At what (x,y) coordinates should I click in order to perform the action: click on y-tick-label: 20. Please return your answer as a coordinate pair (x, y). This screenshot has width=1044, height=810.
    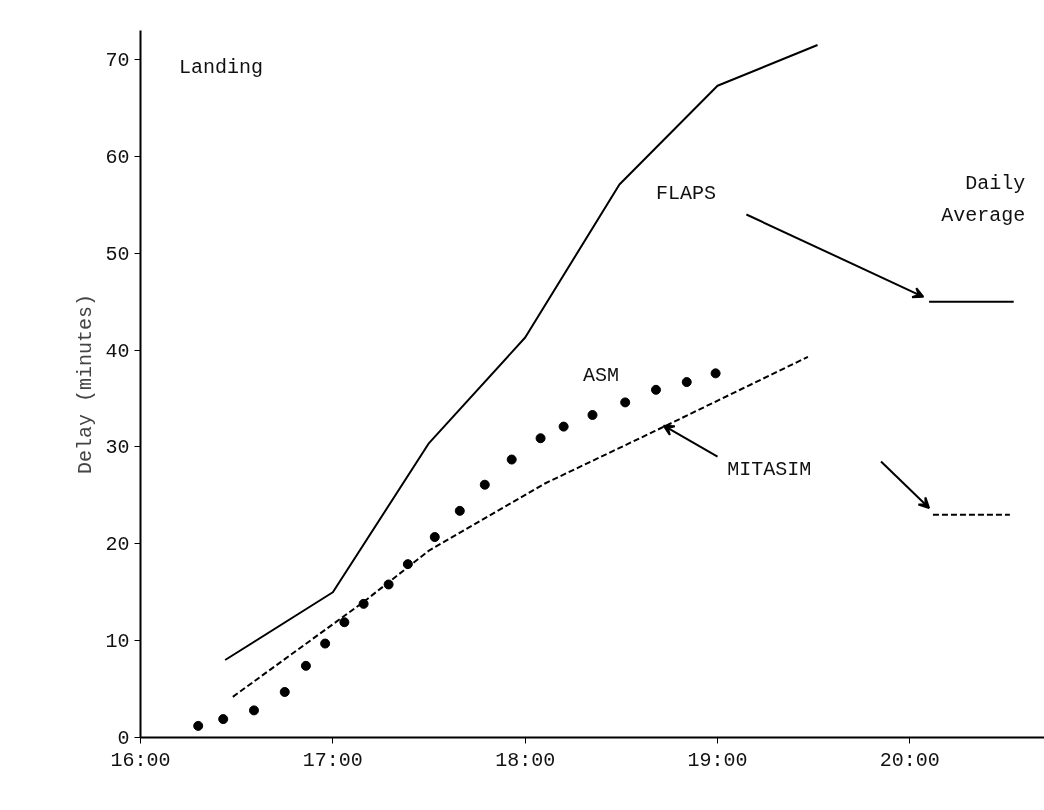
    Looking at the image, I should click on (117, 545).